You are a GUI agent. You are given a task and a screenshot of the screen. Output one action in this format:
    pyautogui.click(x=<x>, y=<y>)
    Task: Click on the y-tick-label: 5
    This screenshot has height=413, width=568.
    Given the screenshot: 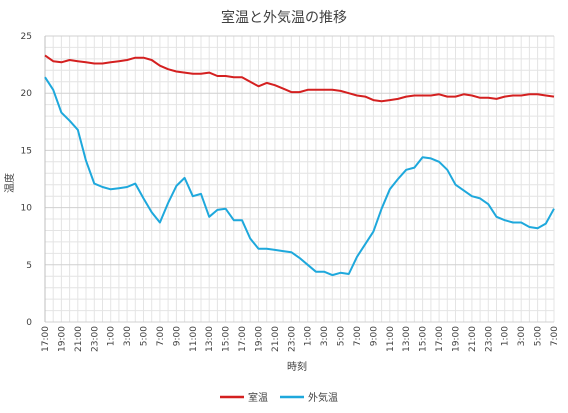 What is the action you would take?
    pyautogui.click(x=29, y=266)
    